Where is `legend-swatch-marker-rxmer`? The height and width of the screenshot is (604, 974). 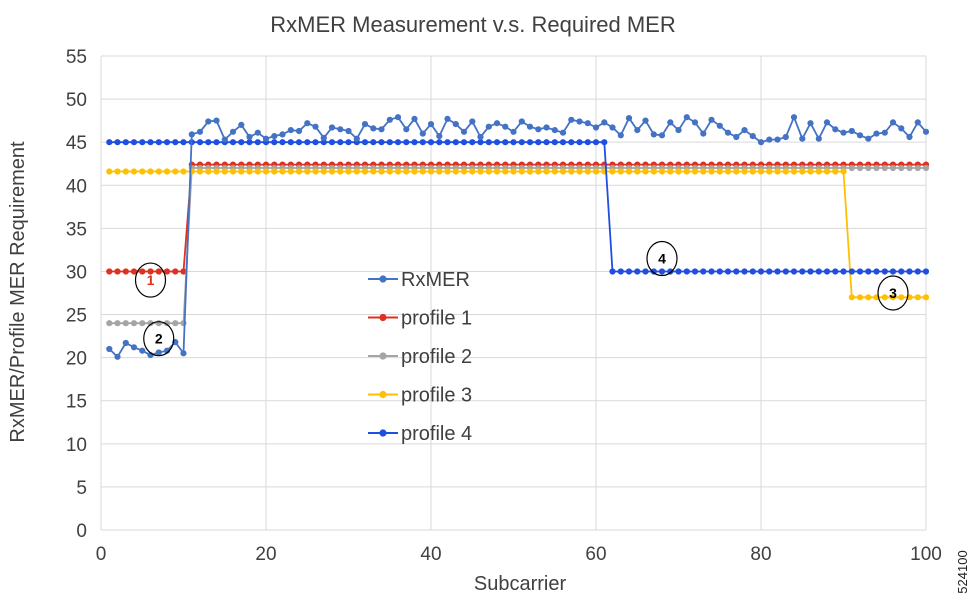
legend-swatch-marker-rxmer is located at coordinates (383, 279).